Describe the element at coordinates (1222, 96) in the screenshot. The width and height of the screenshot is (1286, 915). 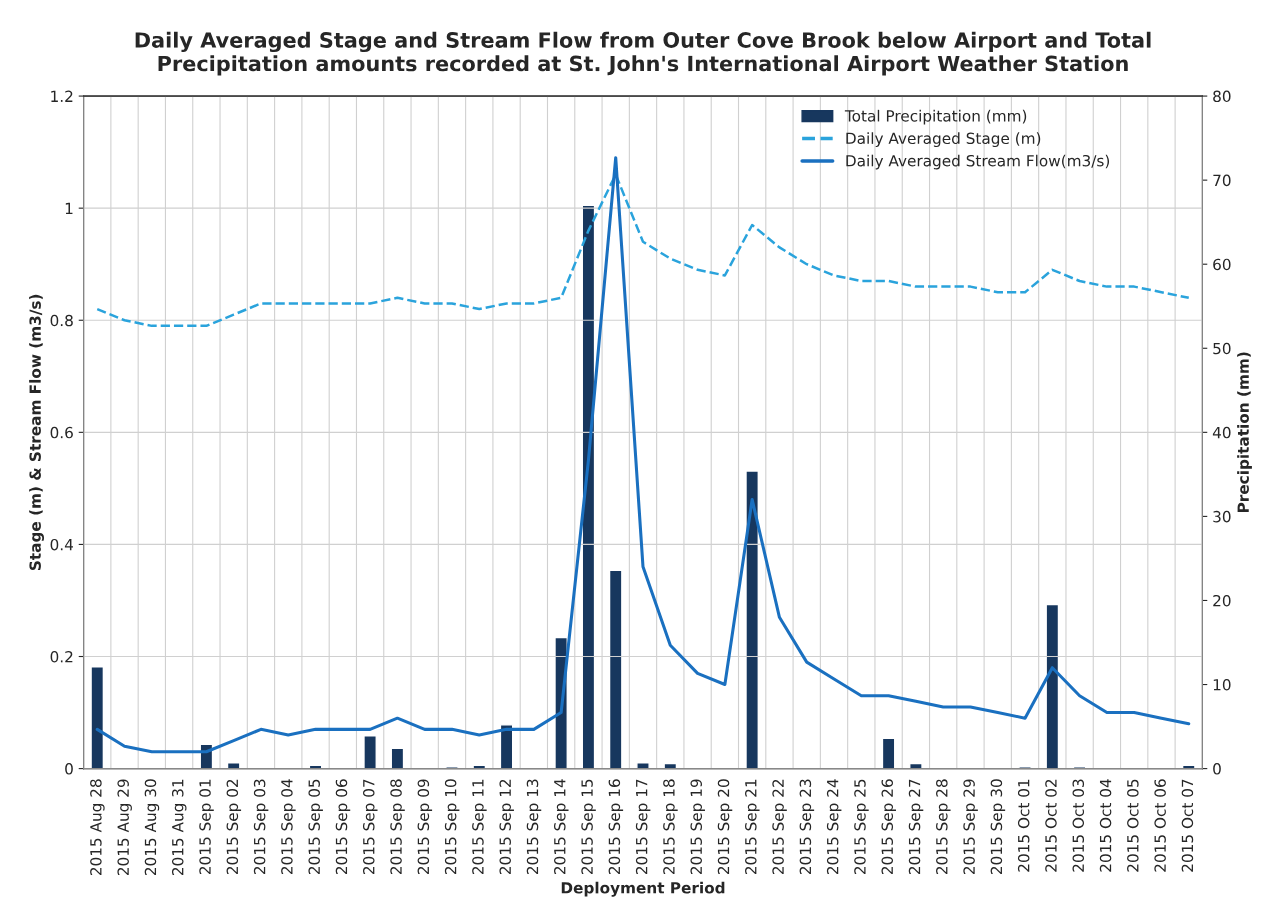
I see `y2-tick-label: 80` at that location.